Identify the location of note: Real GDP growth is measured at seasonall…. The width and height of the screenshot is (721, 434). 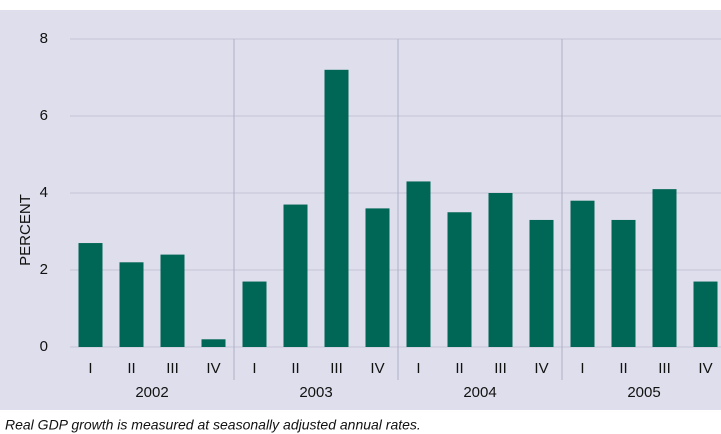
(213, 425).